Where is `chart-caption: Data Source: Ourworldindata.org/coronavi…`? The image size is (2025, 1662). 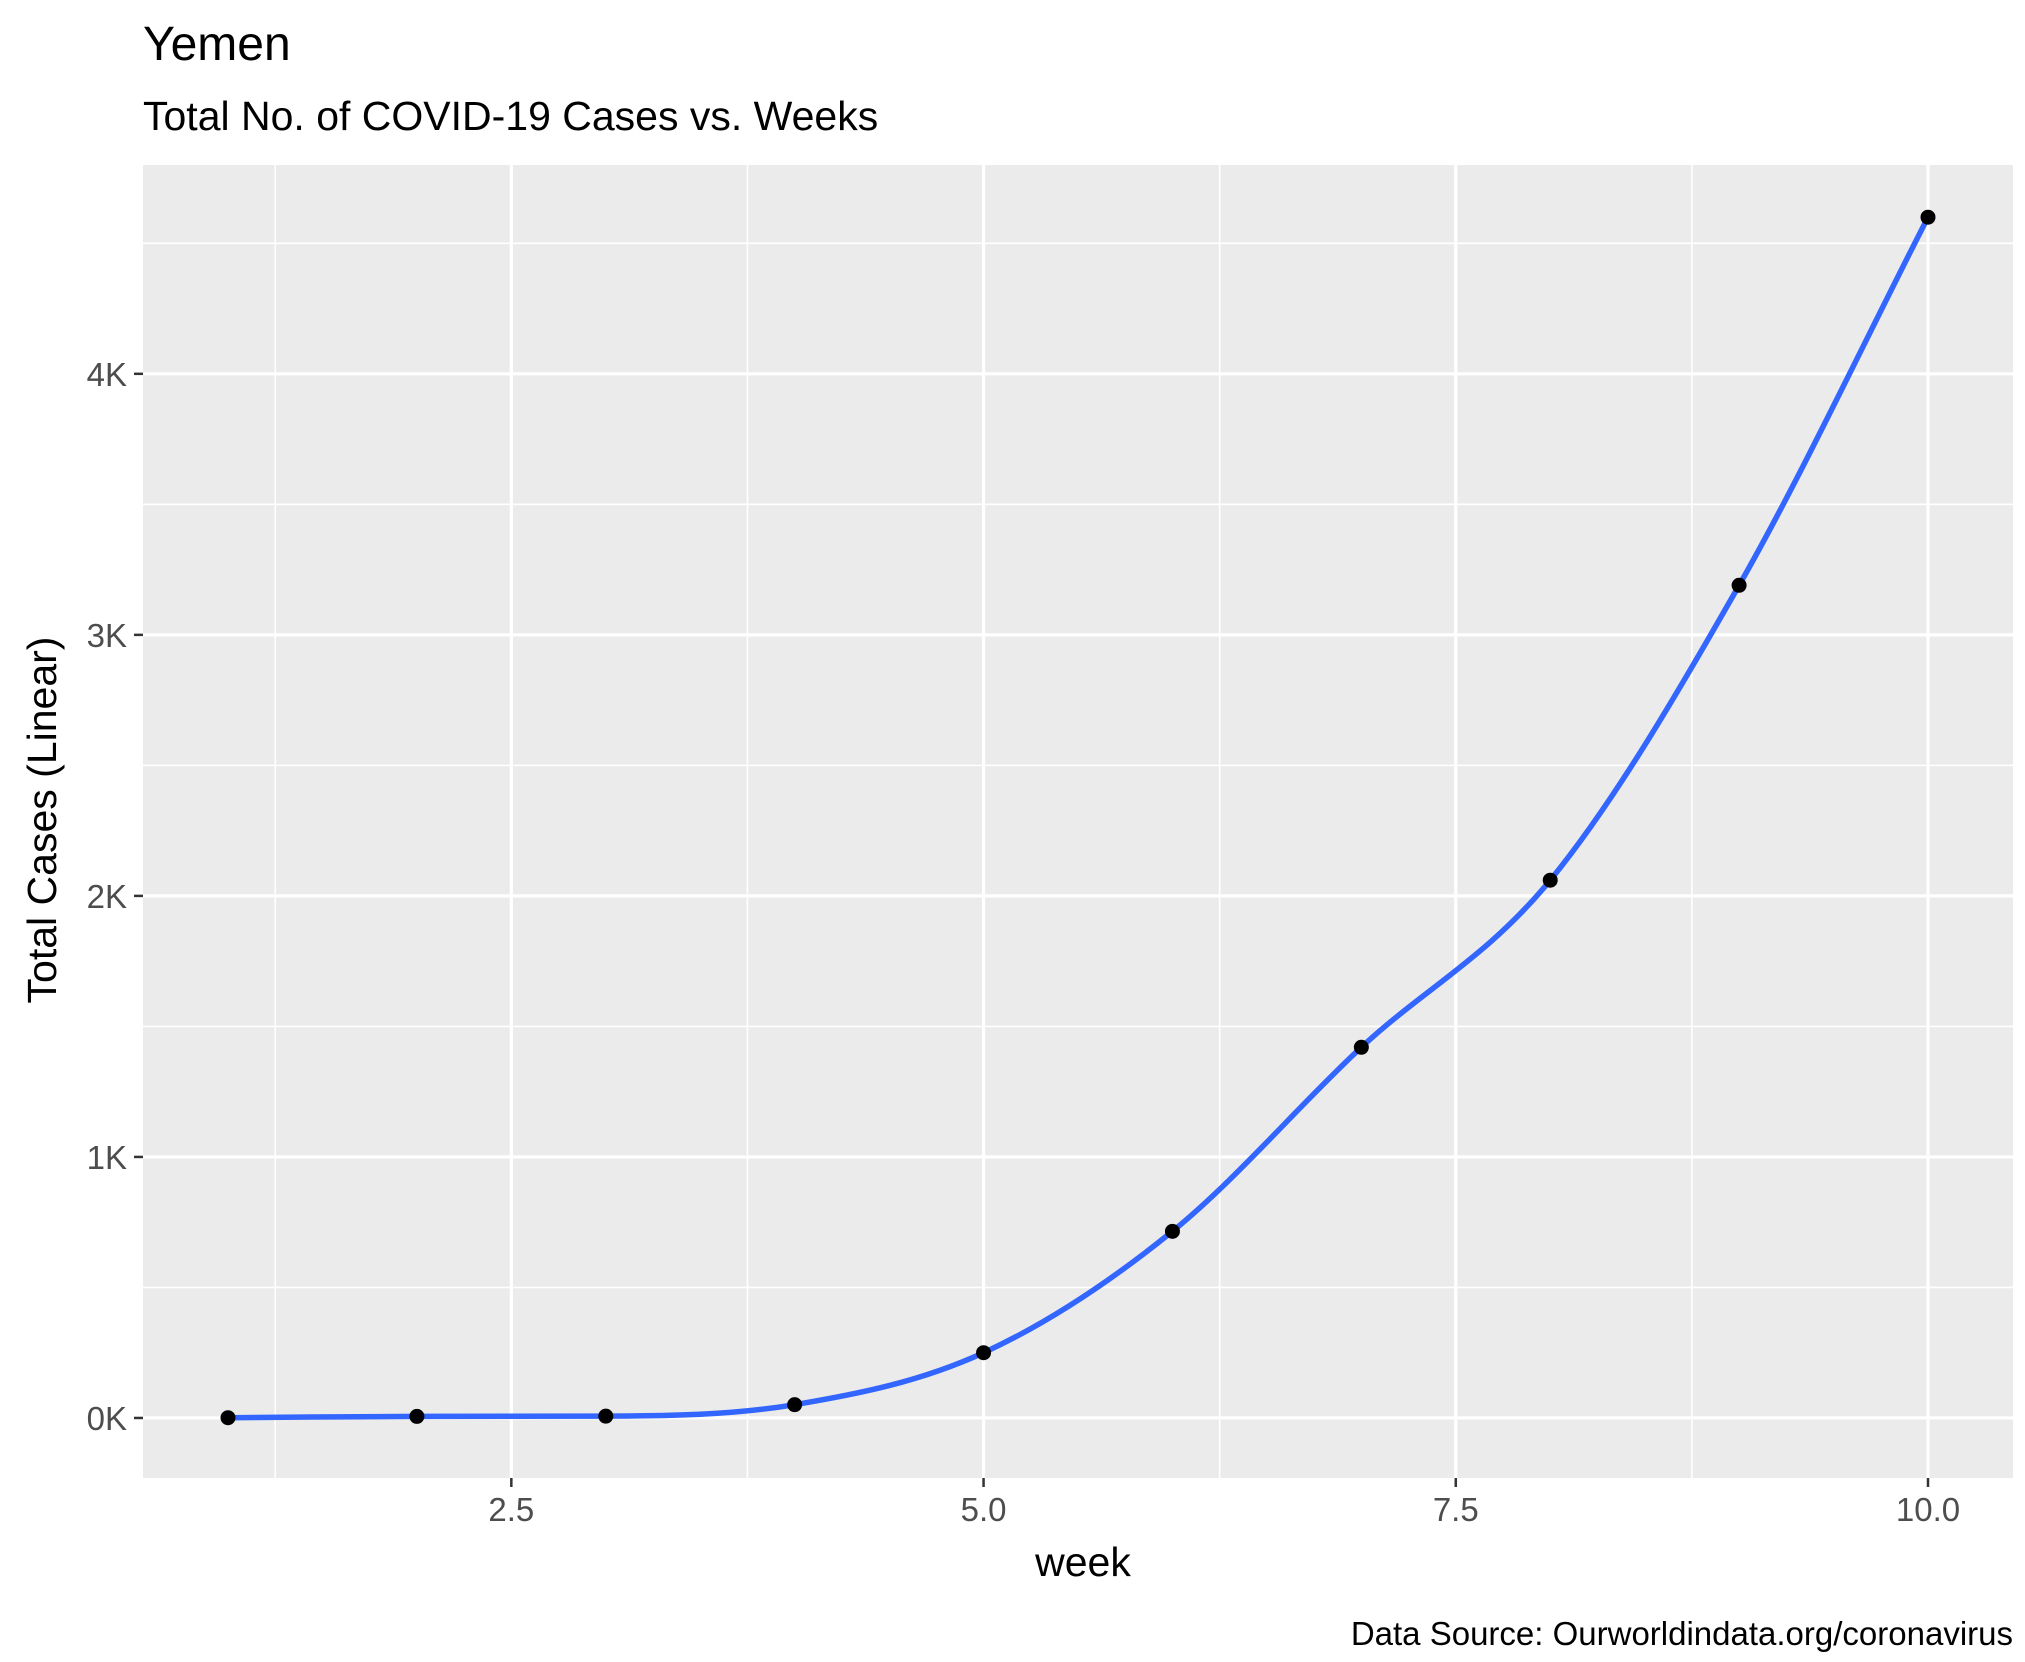
chart-caption: Data Source: Ourworldindata.org/coronavi… is located at coordinates (1682, 1633).